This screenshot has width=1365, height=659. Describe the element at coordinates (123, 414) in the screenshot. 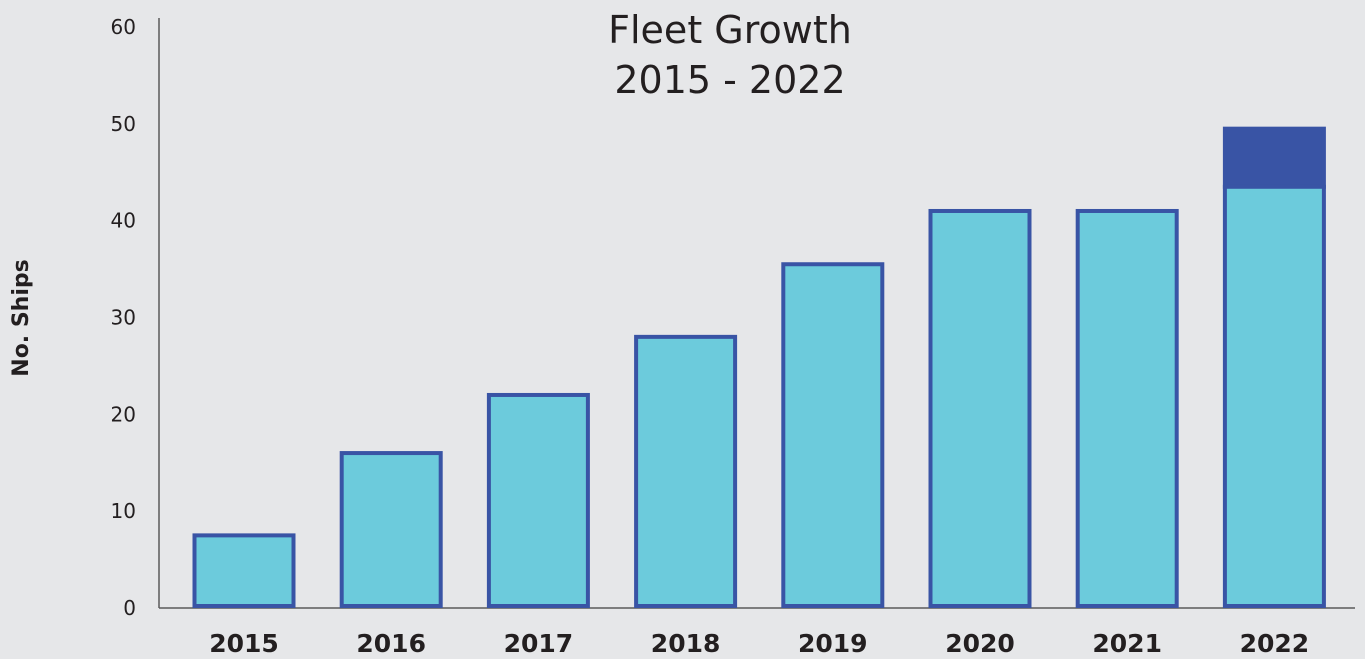

I see `y-tick-label: 20` at that location.